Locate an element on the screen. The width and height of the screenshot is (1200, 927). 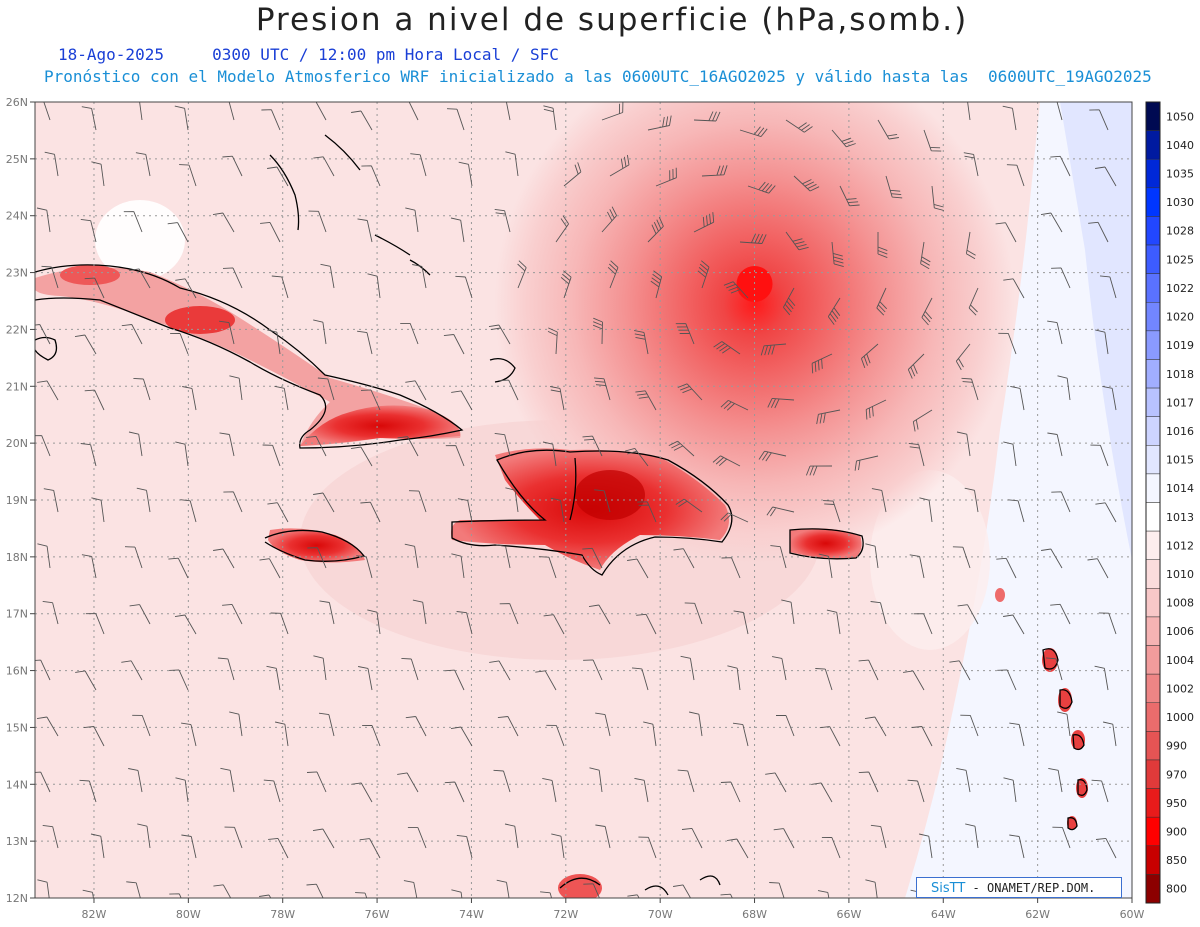
colorbar-label: 950 is located at coordinates (1176, 803).